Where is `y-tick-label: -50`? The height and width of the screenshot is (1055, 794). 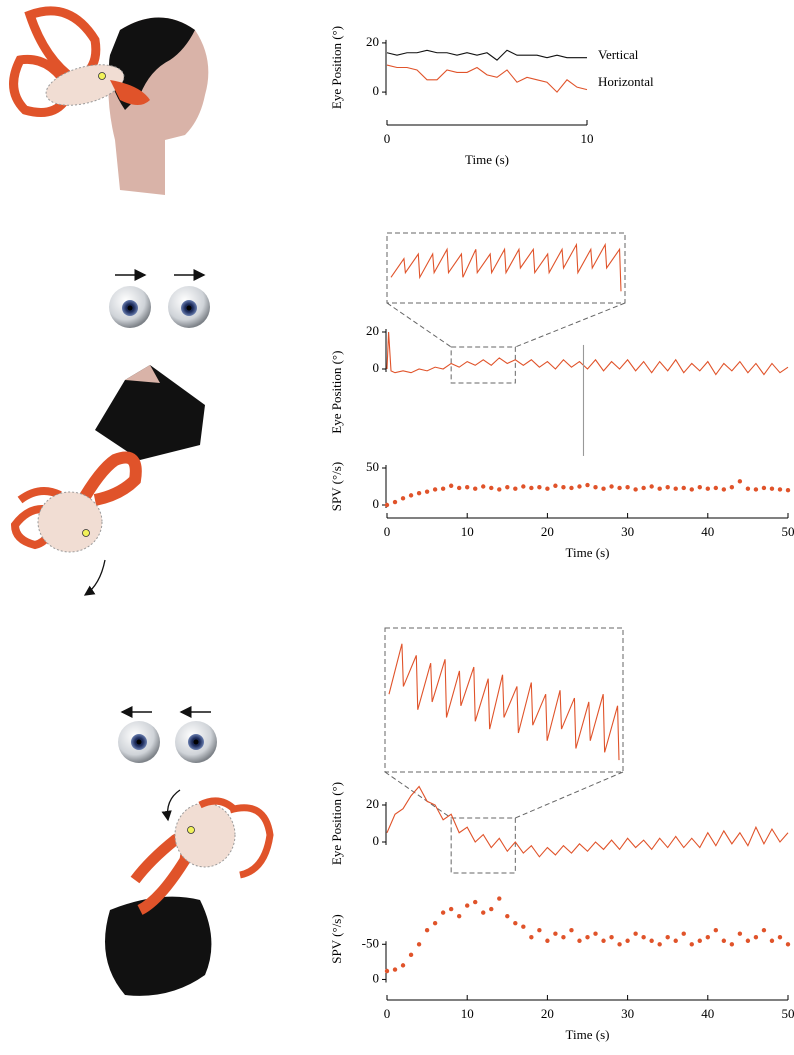 y-tick-label: -50 is located at coordinates (370, 942).